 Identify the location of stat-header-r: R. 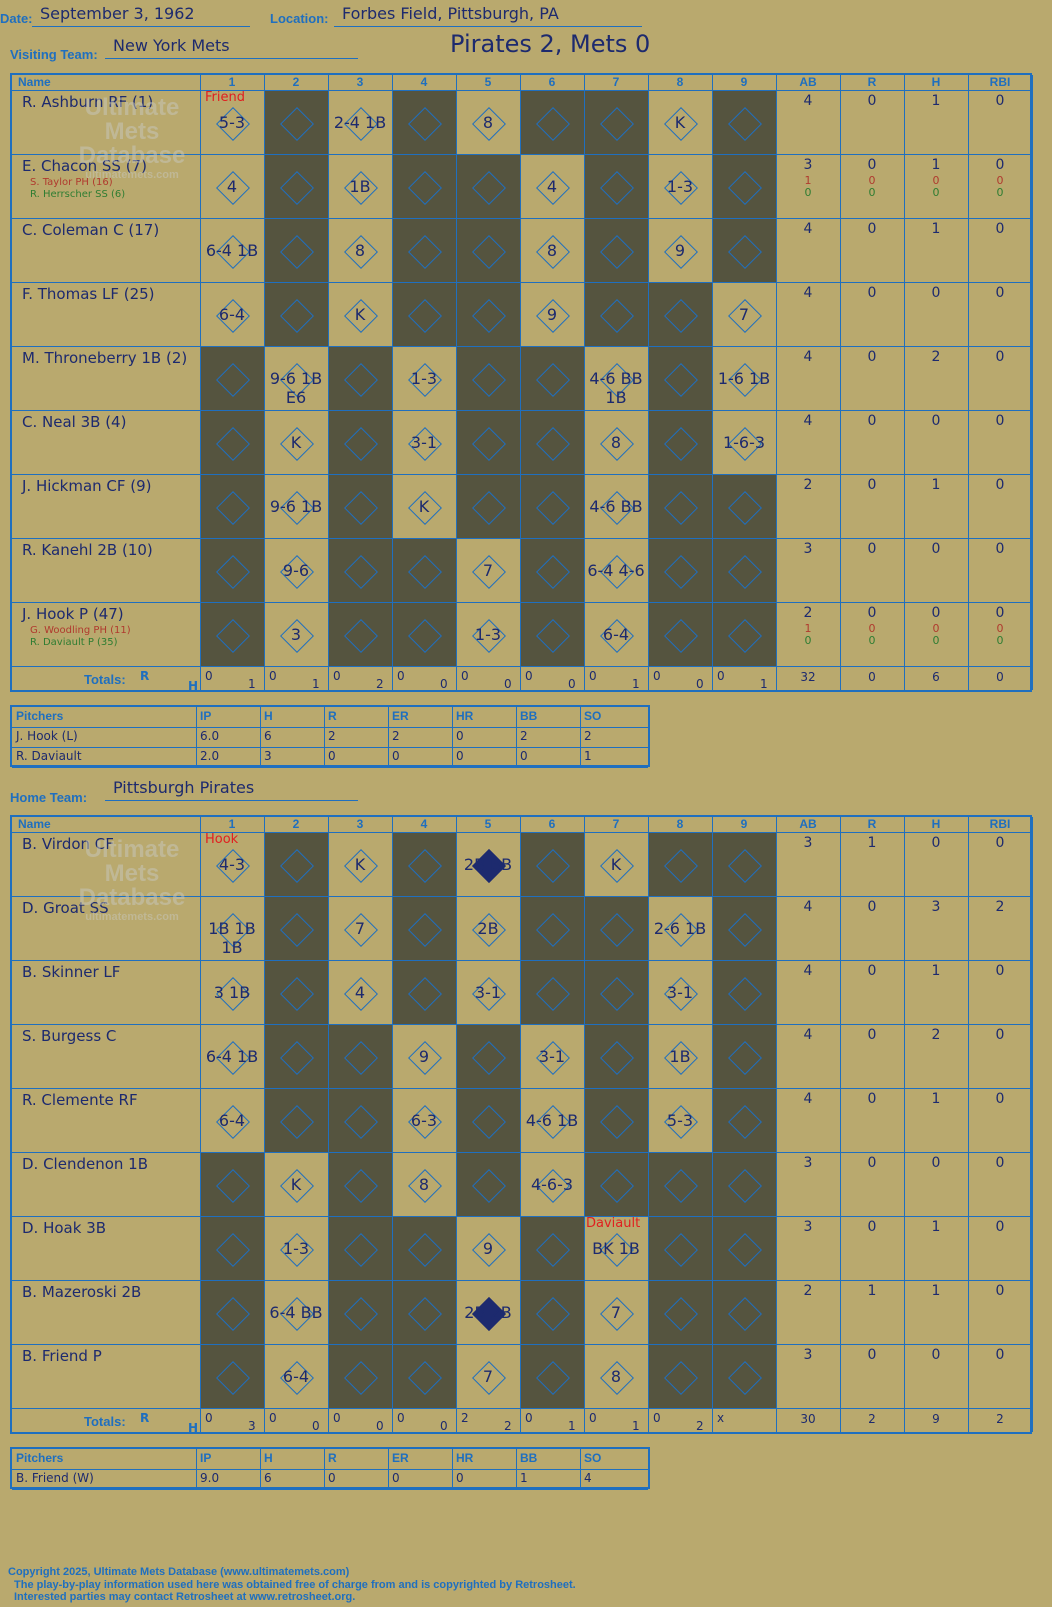
(872, 824).